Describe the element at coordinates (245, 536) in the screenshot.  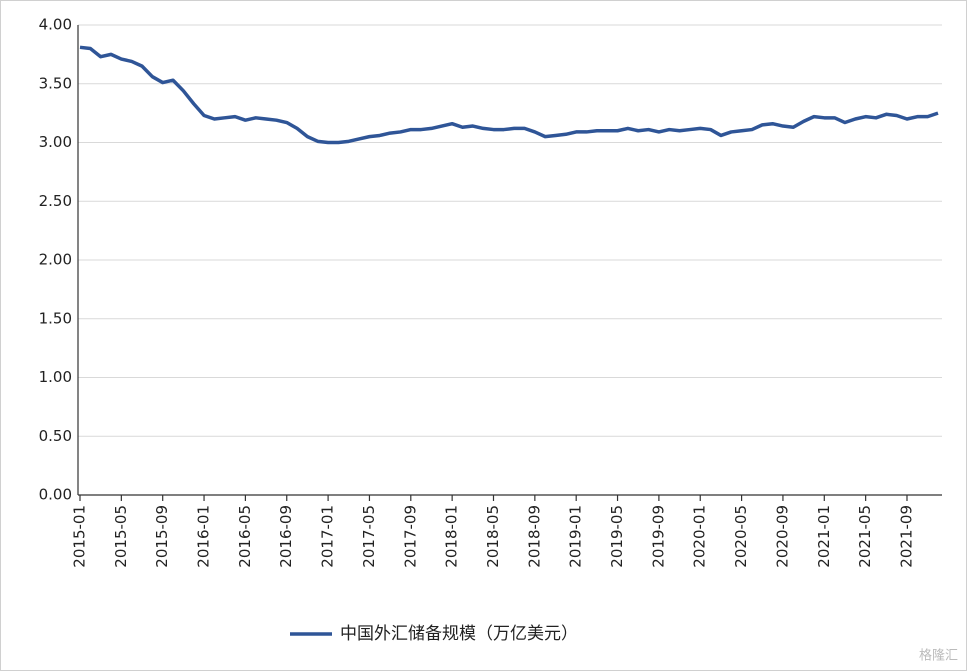
I see `x-tick-label: 2016-05` at that location.